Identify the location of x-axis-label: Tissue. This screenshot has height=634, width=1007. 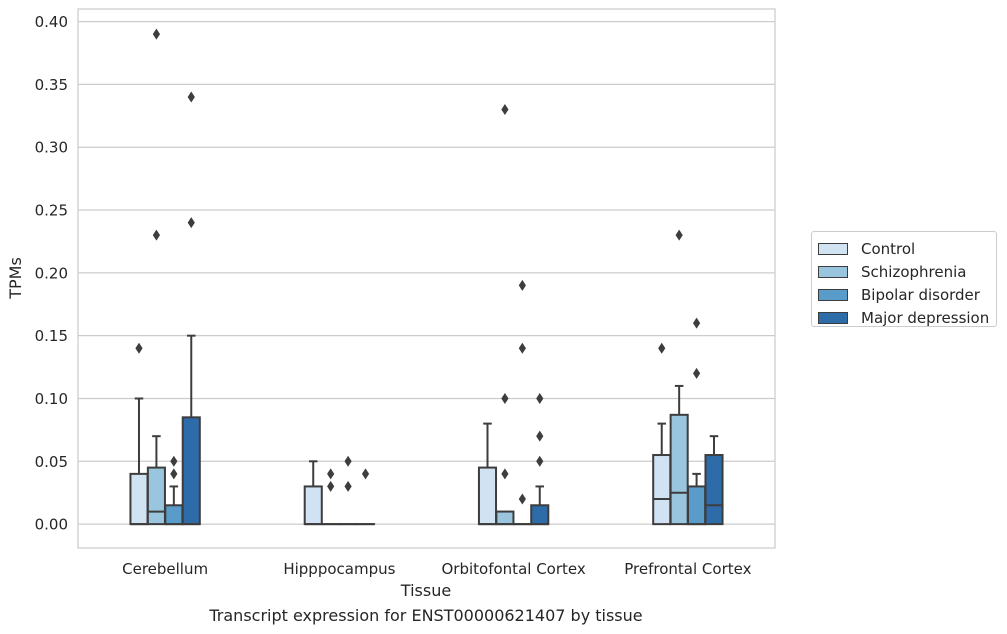
(425, 590).